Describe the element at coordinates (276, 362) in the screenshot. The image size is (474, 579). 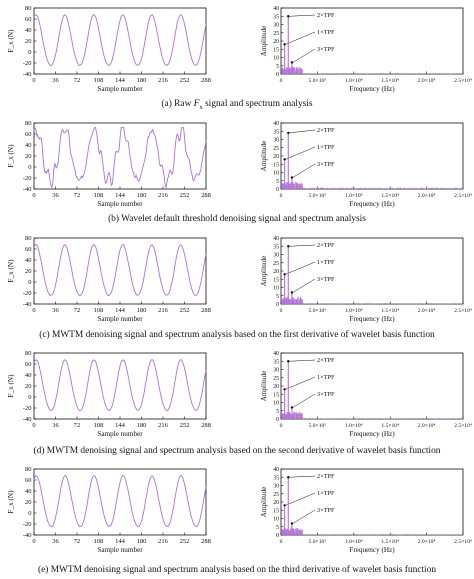
I see `freq-y-tick-label: 35` at that location.